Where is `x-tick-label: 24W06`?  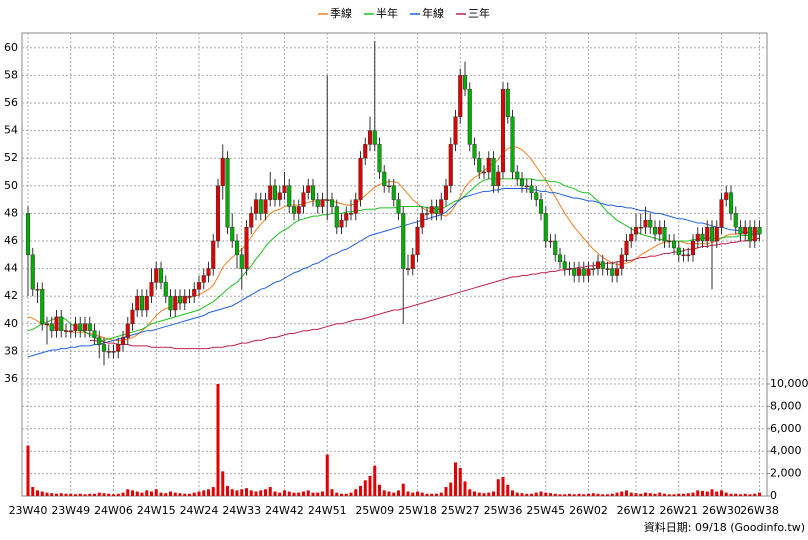
x-tick-label: 24W06 is located at coordinates (113, 510).